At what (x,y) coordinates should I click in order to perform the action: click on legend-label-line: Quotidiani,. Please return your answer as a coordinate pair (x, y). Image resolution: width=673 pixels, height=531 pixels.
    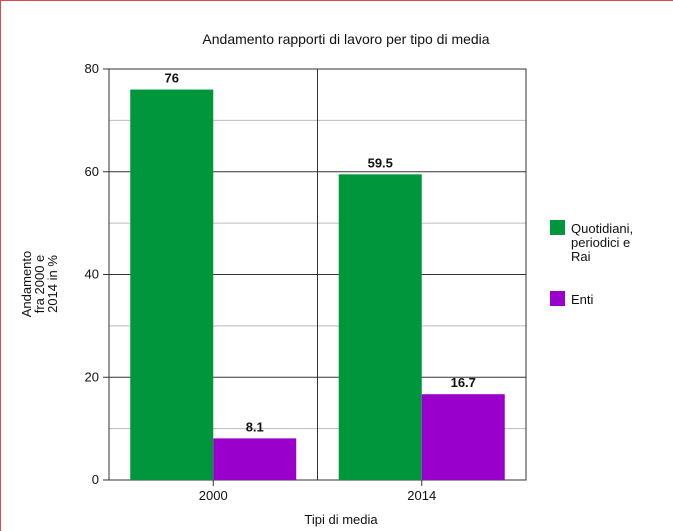
    Looking at the image, I should click on (602, 228).